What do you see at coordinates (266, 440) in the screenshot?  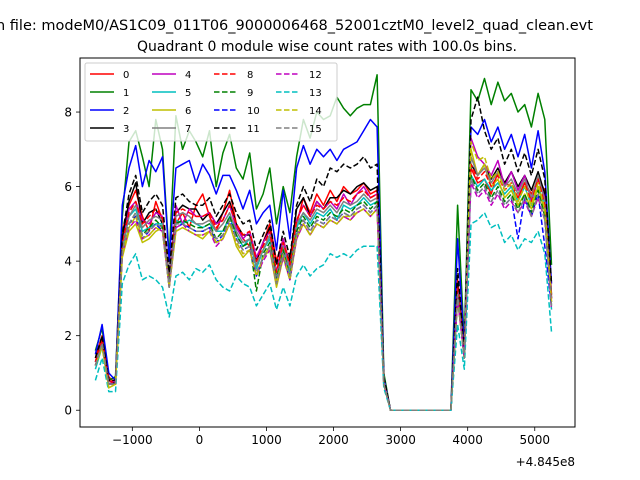 I see `x-tick-label: 1000` at bounding box center [266, 440].